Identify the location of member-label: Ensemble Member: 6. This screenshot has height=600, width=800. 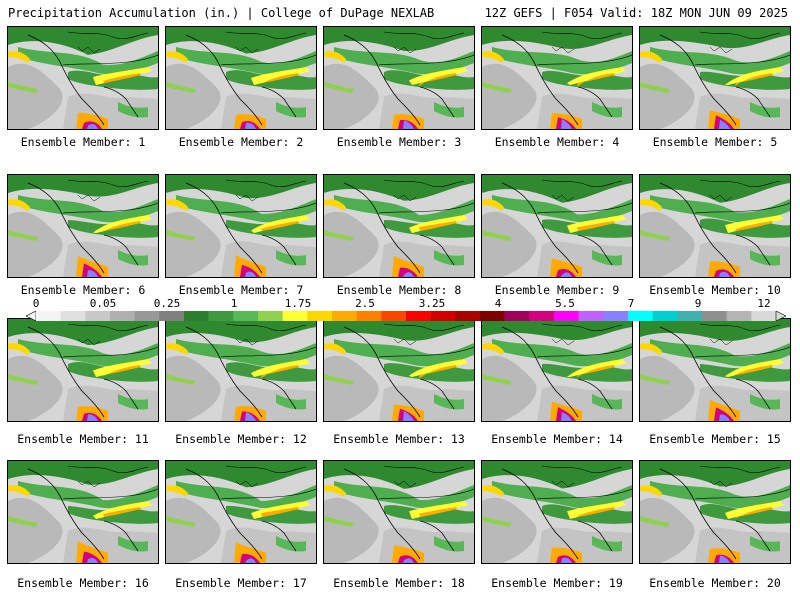
(83, 290).